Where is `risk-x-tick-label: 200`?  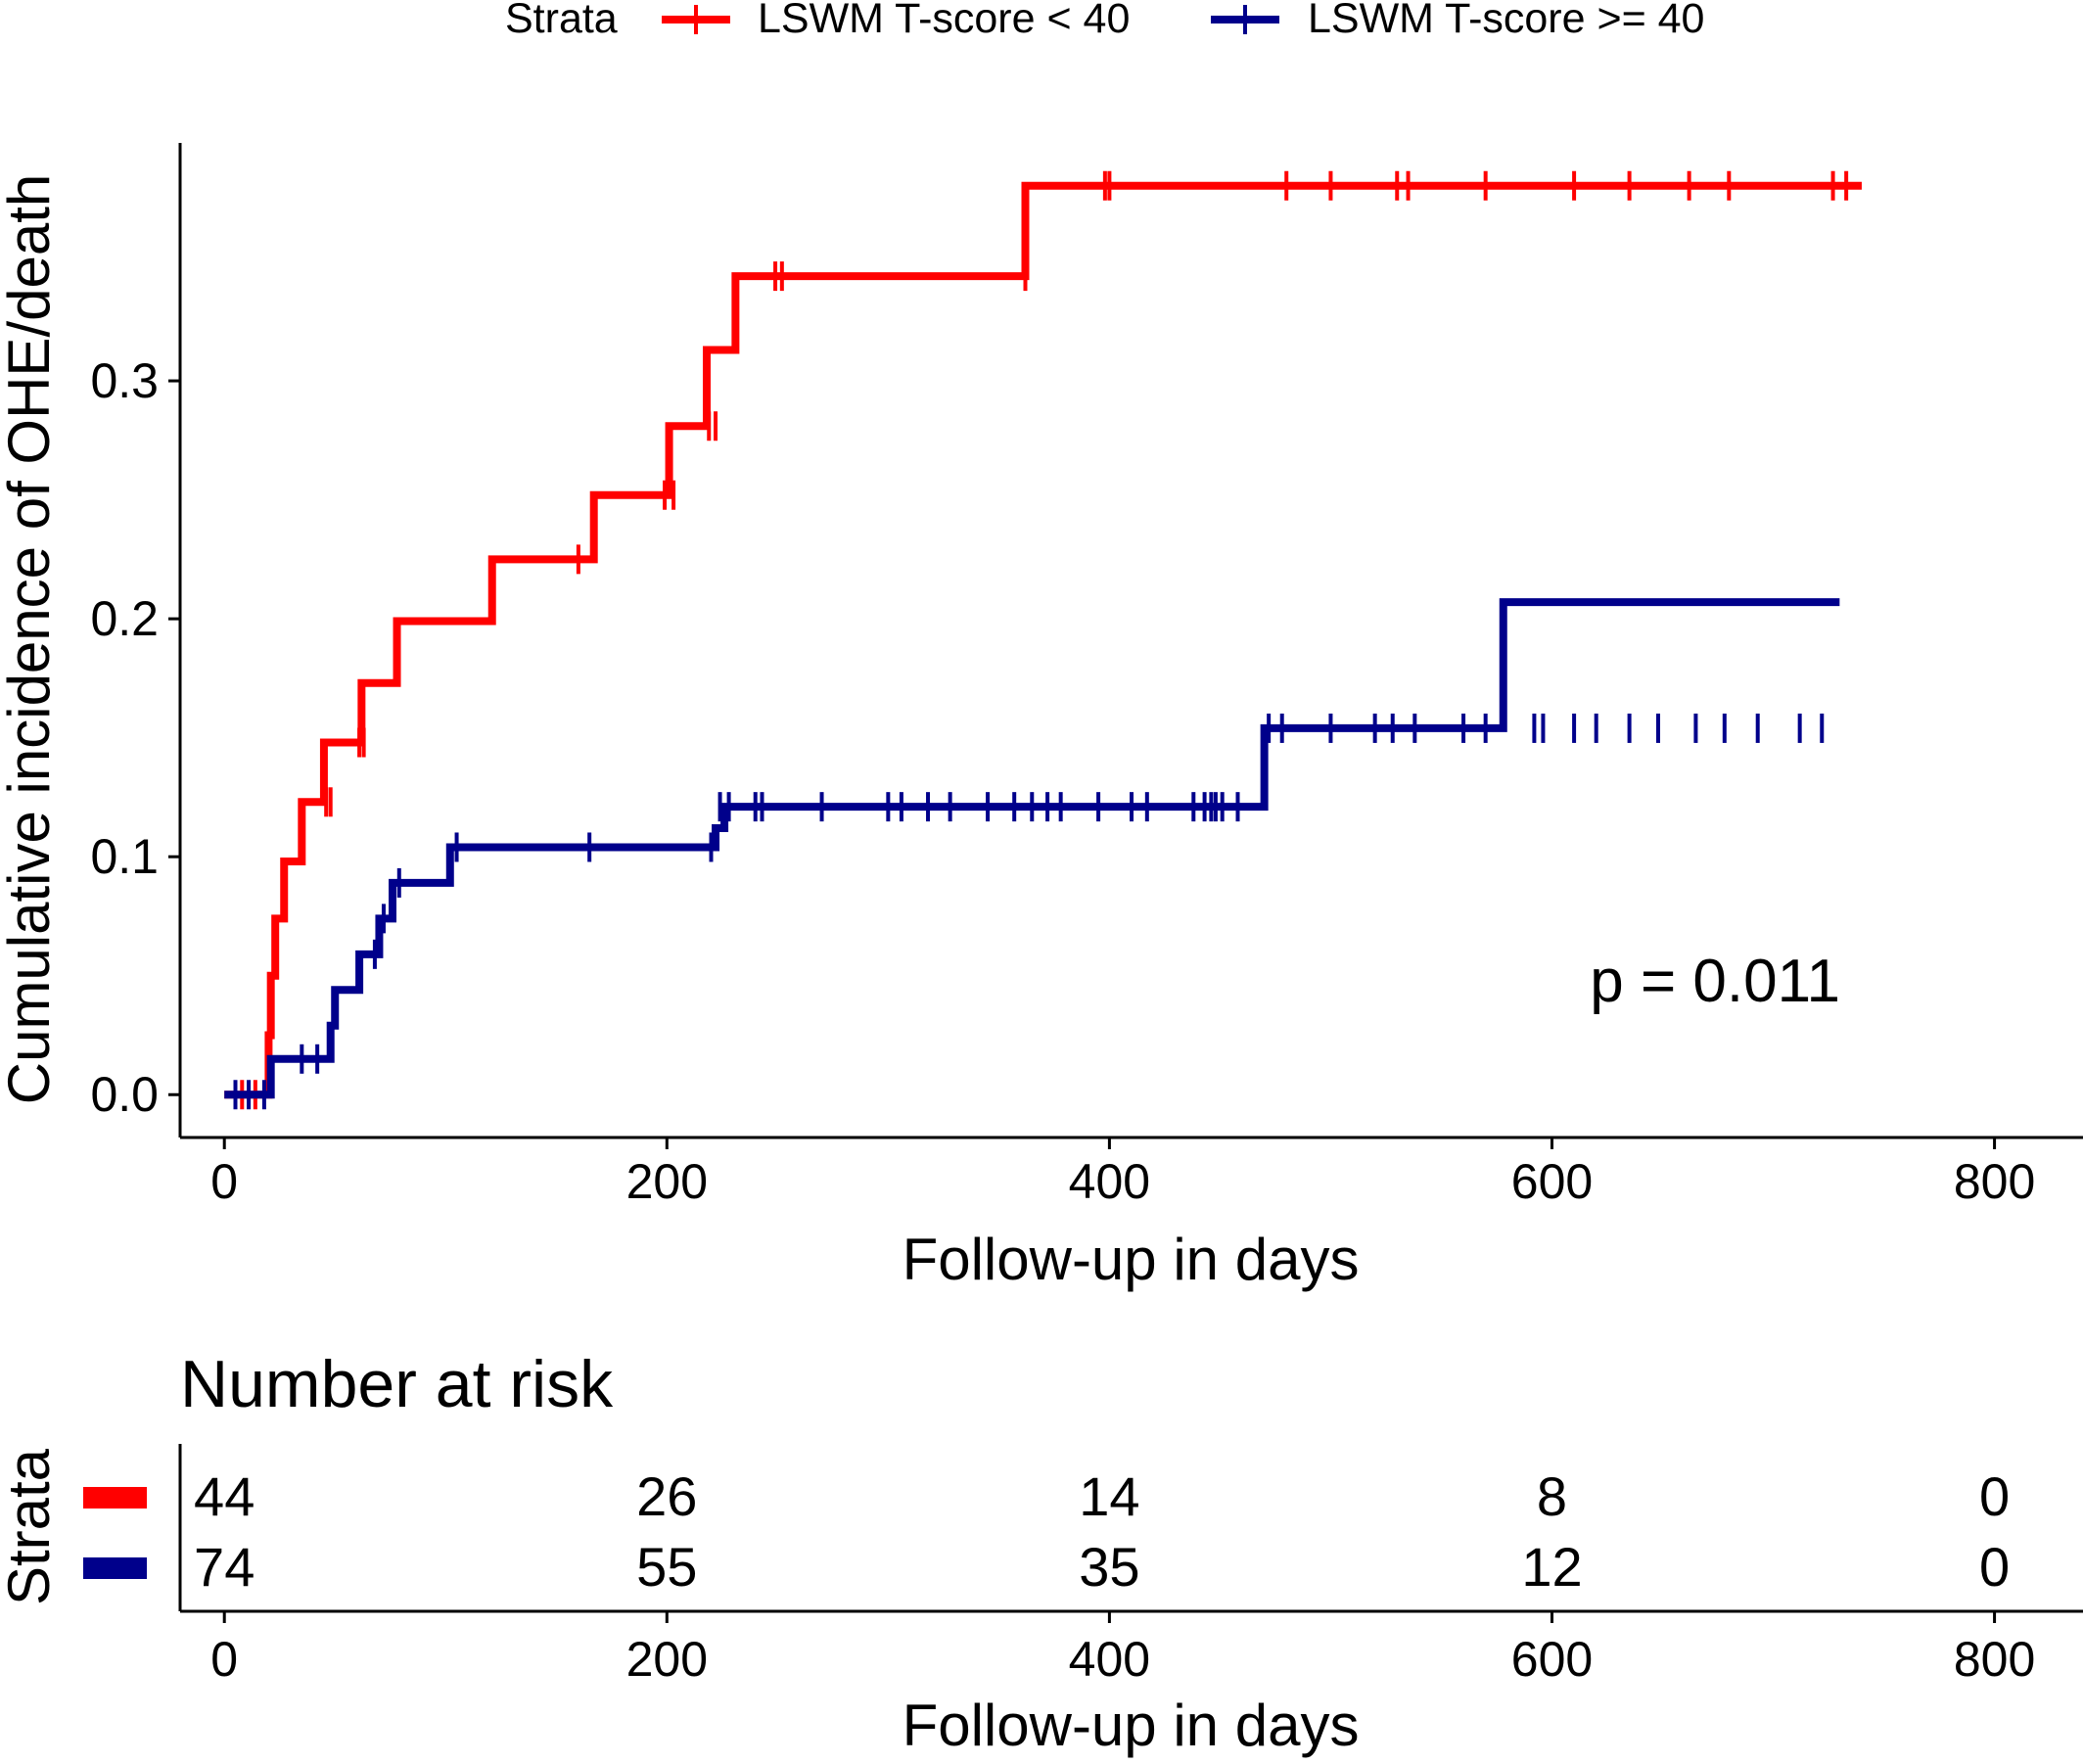 risk-x-tick-label: 200 is located at coordinates (667, 1659).